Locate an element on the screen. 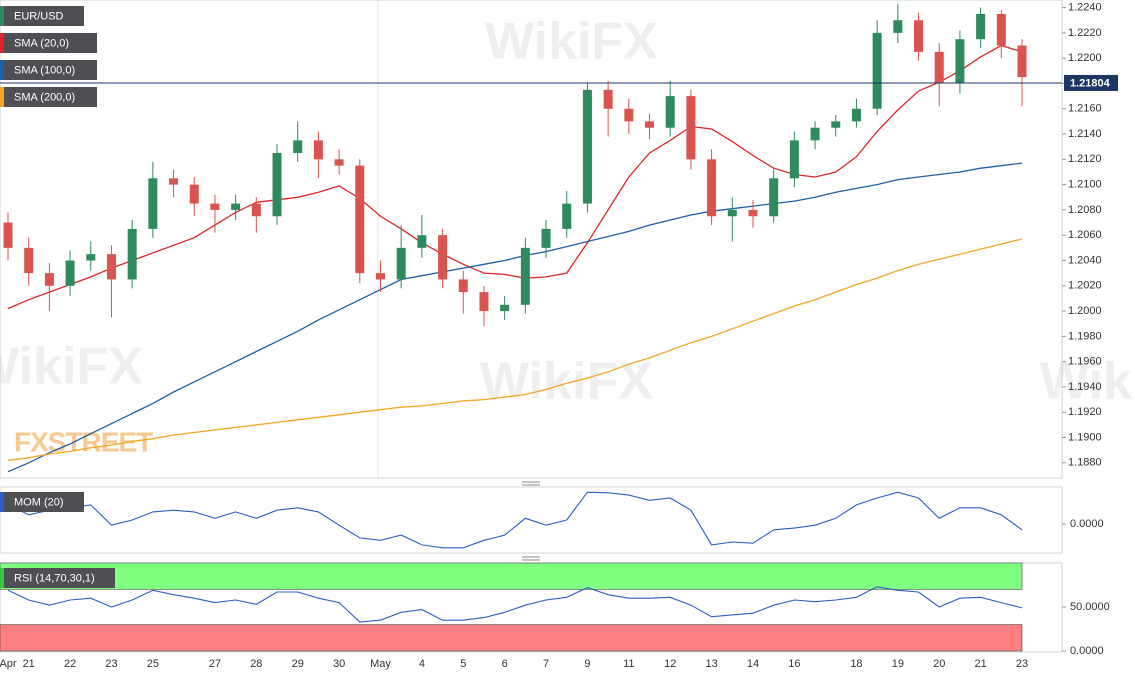 This screenshot has height=679, width=1135. y-tick-label: 1.2120 is located at coordinates (1085, 159).